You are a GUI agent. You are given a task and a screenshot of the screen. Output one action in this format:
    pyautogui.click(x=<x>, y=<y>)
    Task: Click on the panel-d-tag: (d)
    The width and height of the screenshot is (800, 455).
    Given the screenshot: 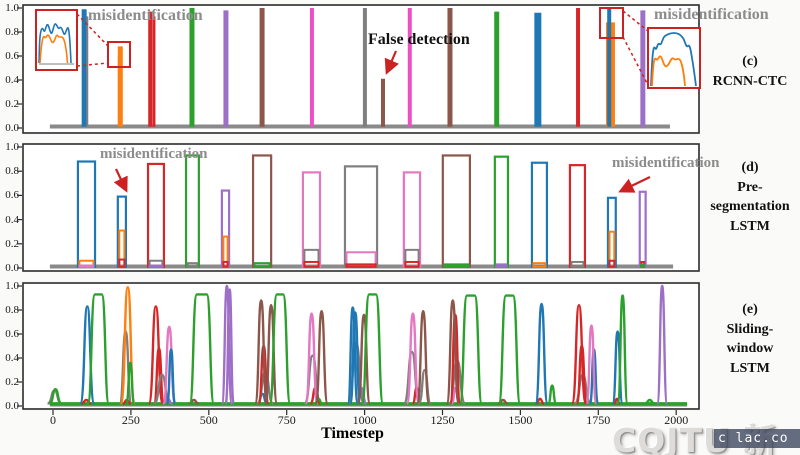 What is the action you would take?
    pyautogui.click(x=750, y=167)
    